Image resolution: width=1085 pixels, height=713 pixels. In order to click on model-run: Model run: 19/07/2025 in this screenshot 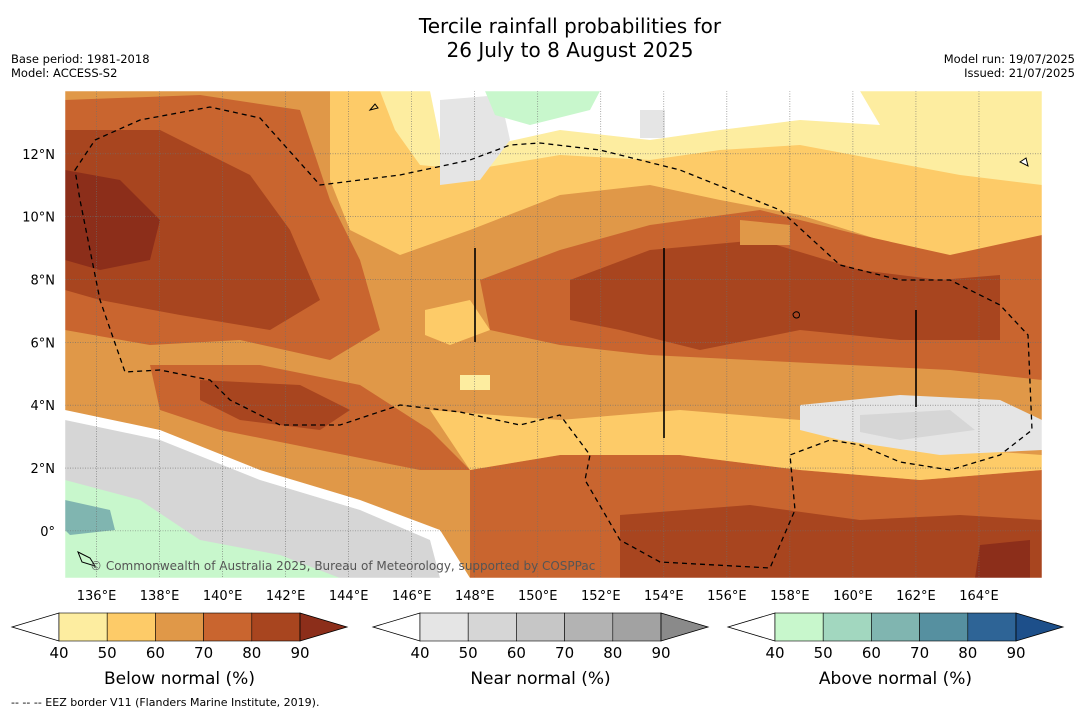, I will do `click(1009, 59)`.